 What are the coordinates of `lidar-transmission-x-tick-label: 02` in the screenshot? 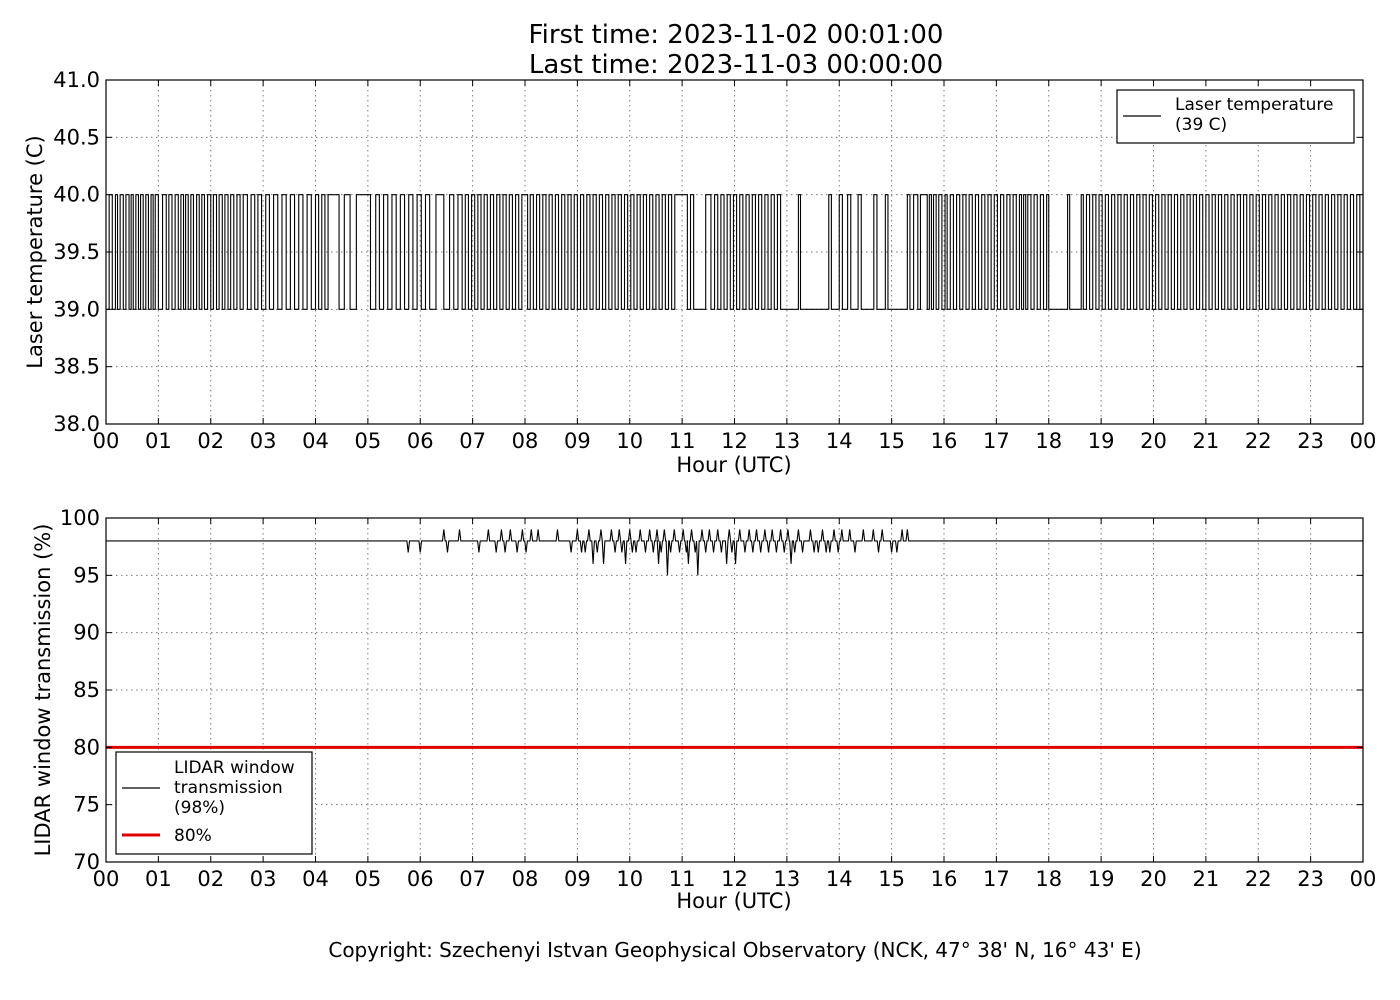 It's located at (210, 879).